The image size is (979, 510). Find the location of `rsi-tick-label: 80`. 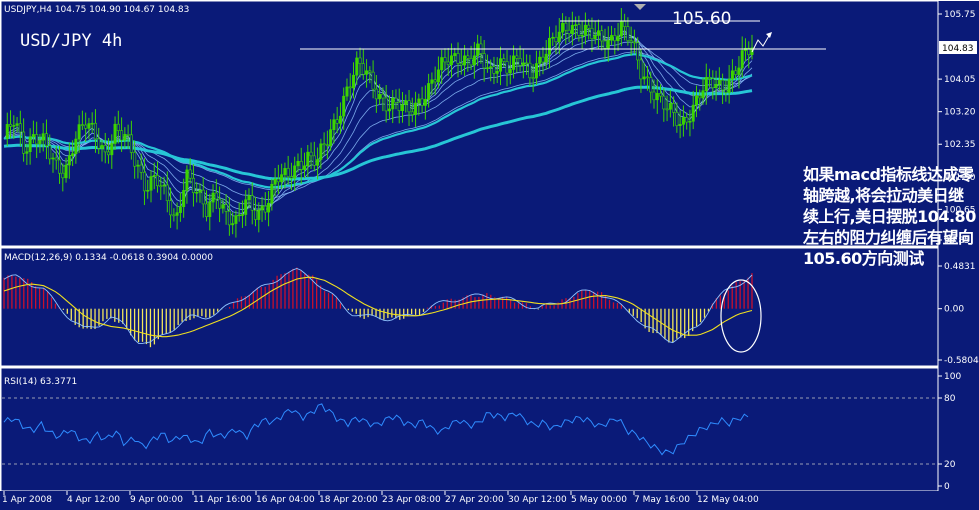

rsi-tick-label: 80 is located at coordinates (950, 399).